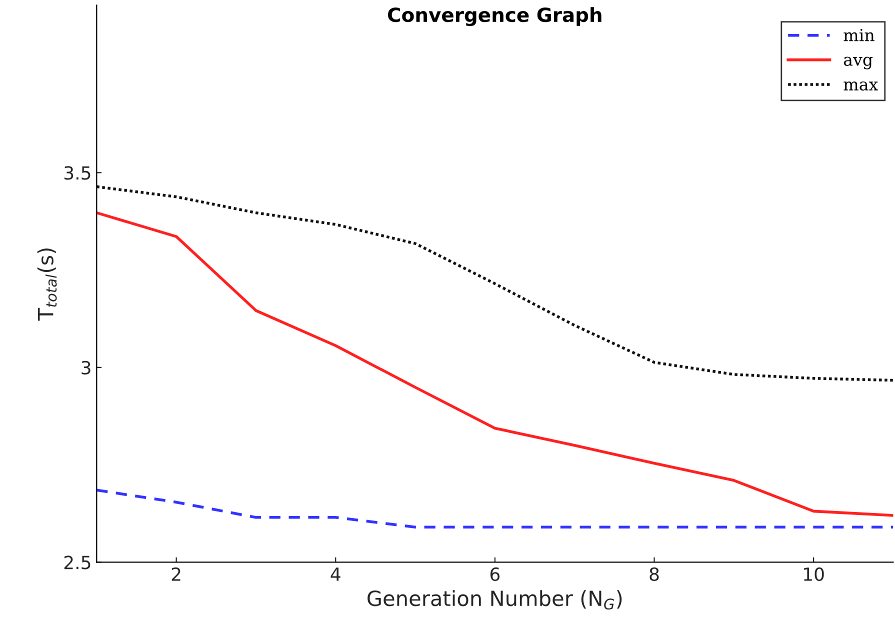  Describe the element at coordinates (814, 574) in the screenshot. I see `x-tick-label: 10` at that location.